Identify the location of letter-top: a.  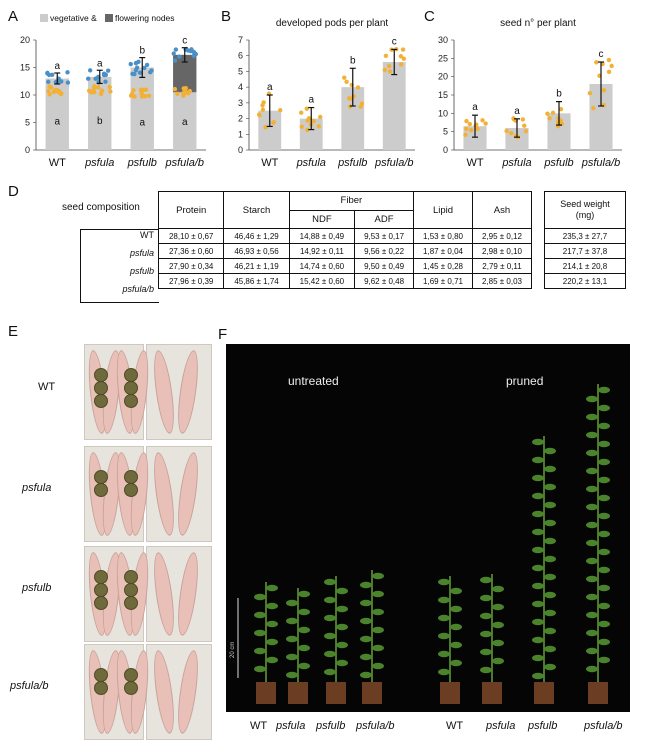
(100, 63).